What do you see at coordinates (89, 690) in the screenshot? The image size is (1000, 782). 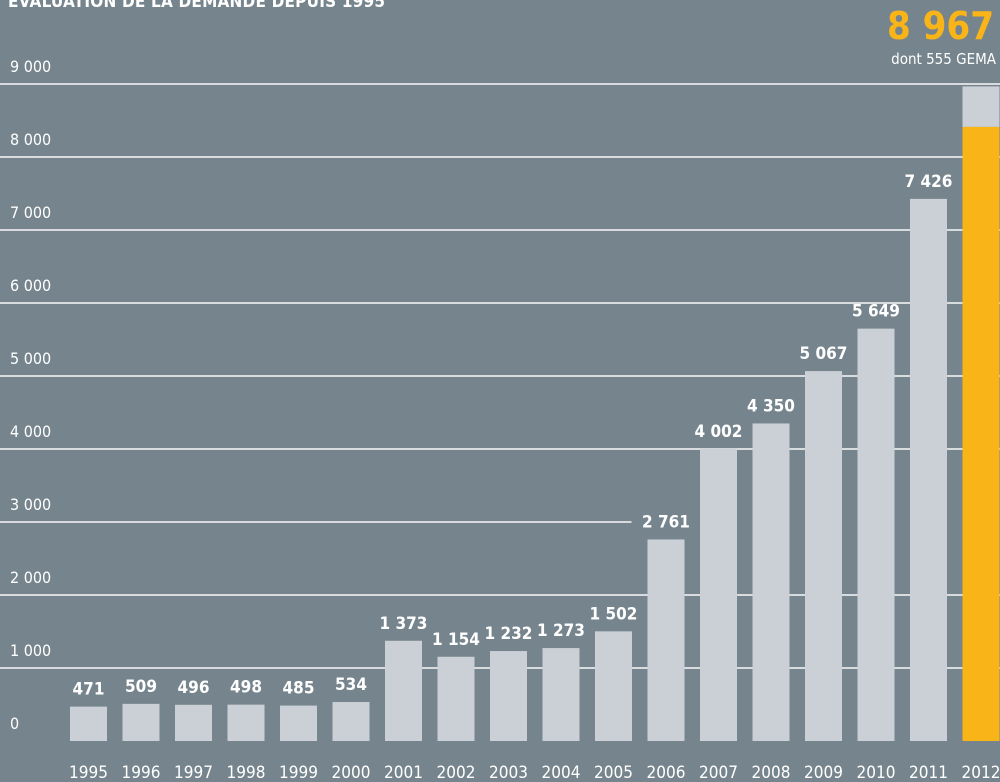 I see `bar-value-label: 471` at bounding box center [89, 690].